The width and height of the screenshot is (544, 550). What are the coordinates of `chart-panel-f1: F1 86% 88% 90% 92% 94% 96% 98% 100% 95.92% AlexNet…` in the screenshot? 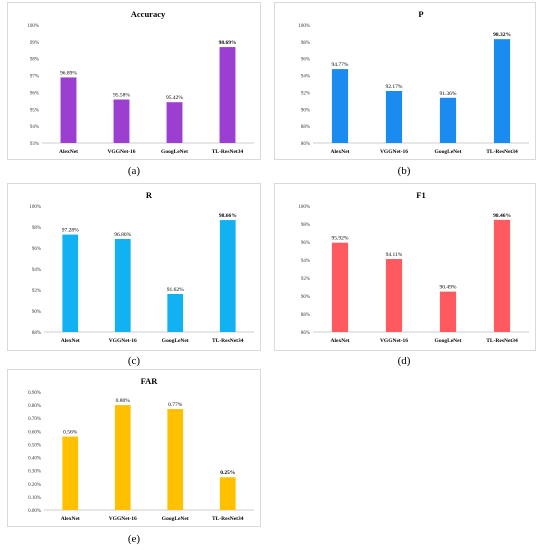 It's located at (405, 267).